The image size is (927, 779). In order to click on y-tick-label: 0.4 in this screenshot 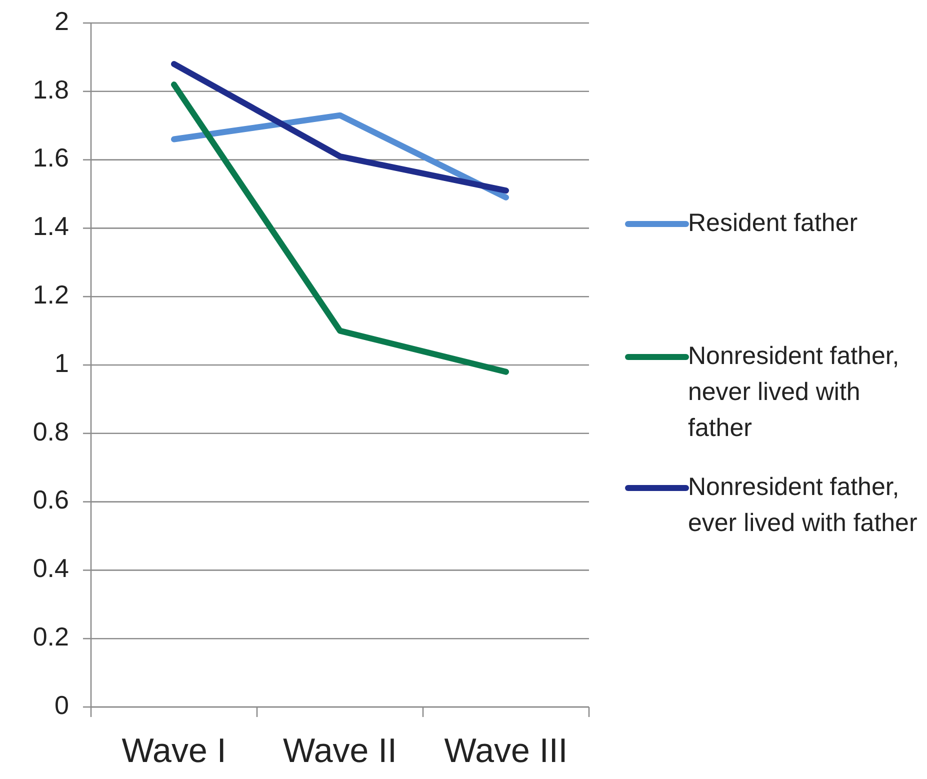, I will do `click(50, 568)`.